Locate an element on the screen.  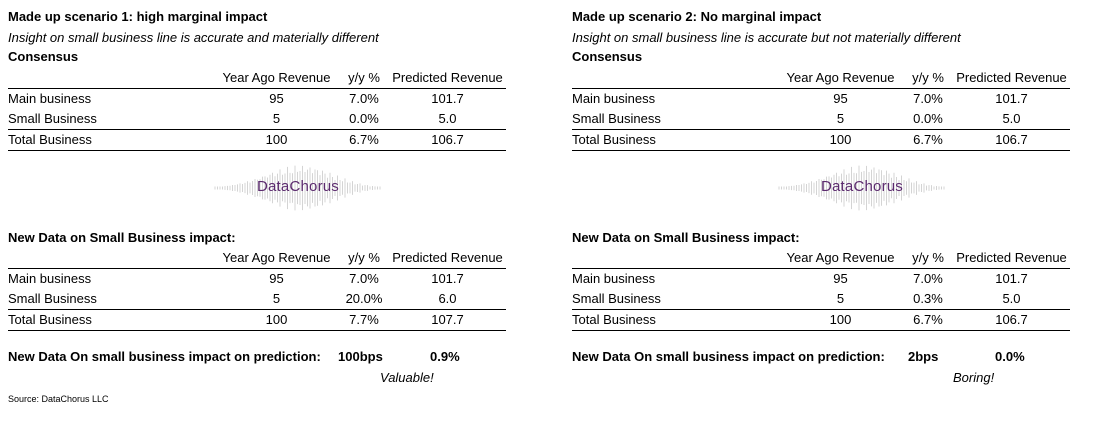
table-row: Small Business 5 0.3% 5.0 is located at coordinates (821, 299).